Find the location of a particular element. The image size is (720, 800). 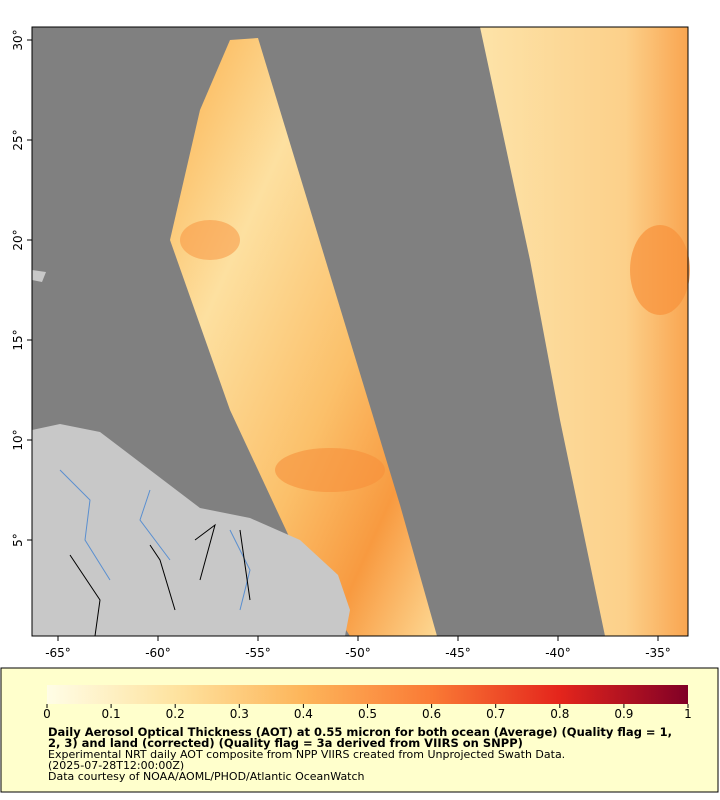

x-tick-label: -40° is located at coordinates (558, 653).